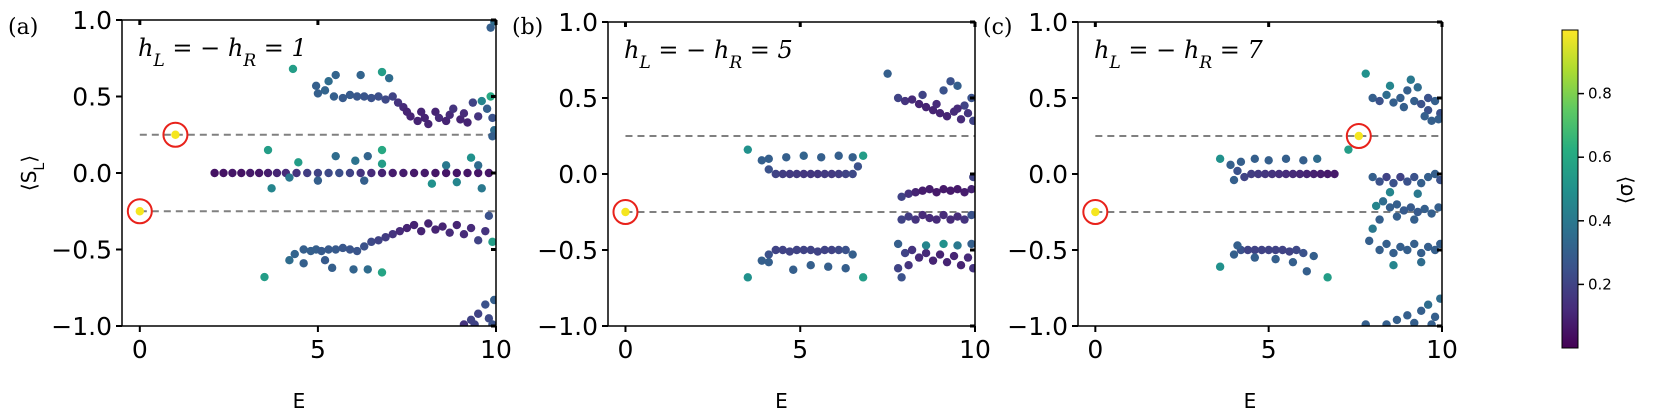 The width and height of the screenshot is (1661, 415). I want to click on y-tick-label: 0.5, so click(578, 98).